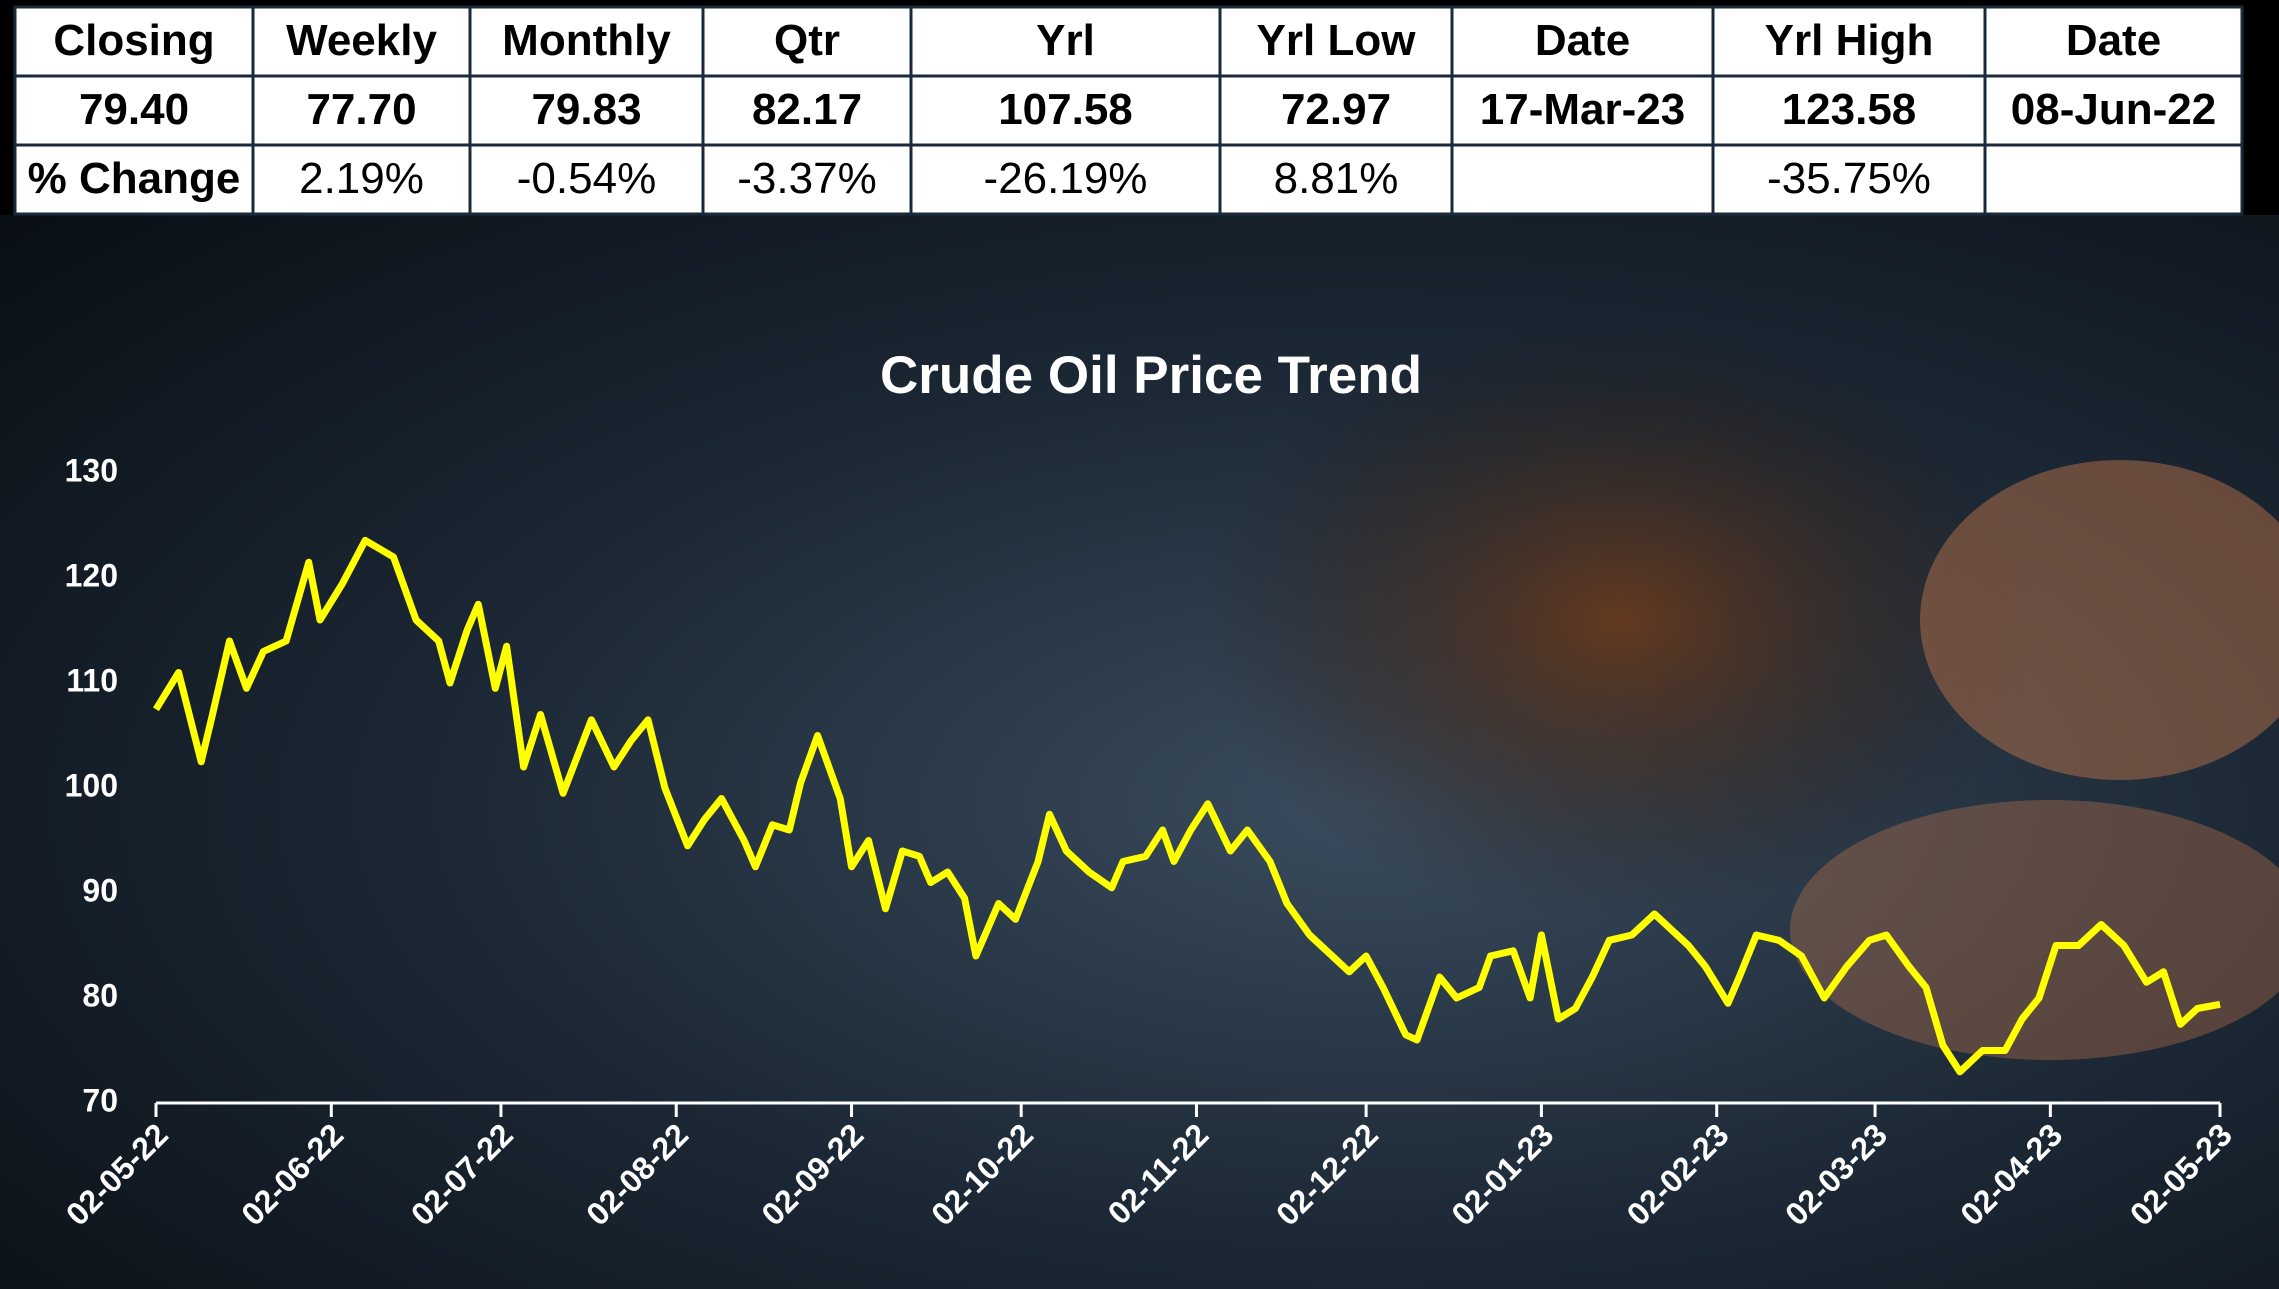  Describe the element at coordinates (92, 680) in the screenshot. I see `y-tick-label: 110` at that location.